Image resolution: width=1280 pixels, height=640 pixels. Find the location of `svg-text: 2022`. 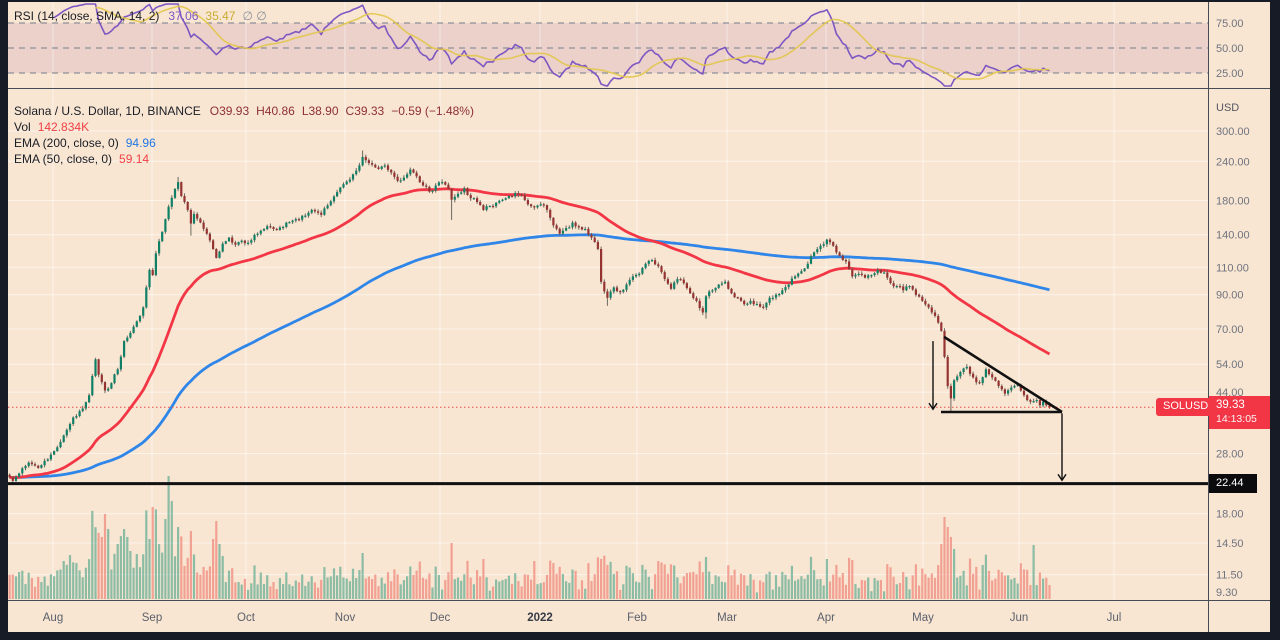

svg-text: 2022 is located at coordinates (540, 618).